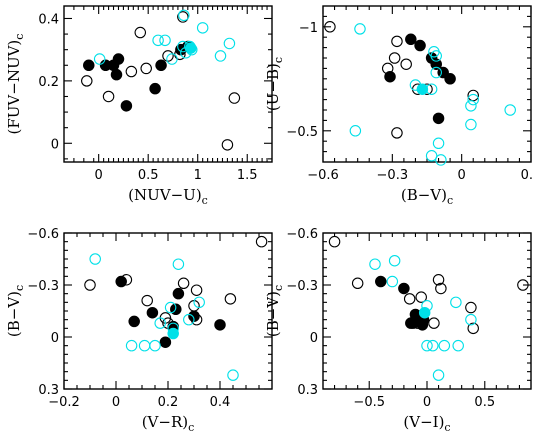  Describe the element at coordinates (165, 195) in the screenshot. I see `x-axis-label-text: (NUV−U)` at that location.